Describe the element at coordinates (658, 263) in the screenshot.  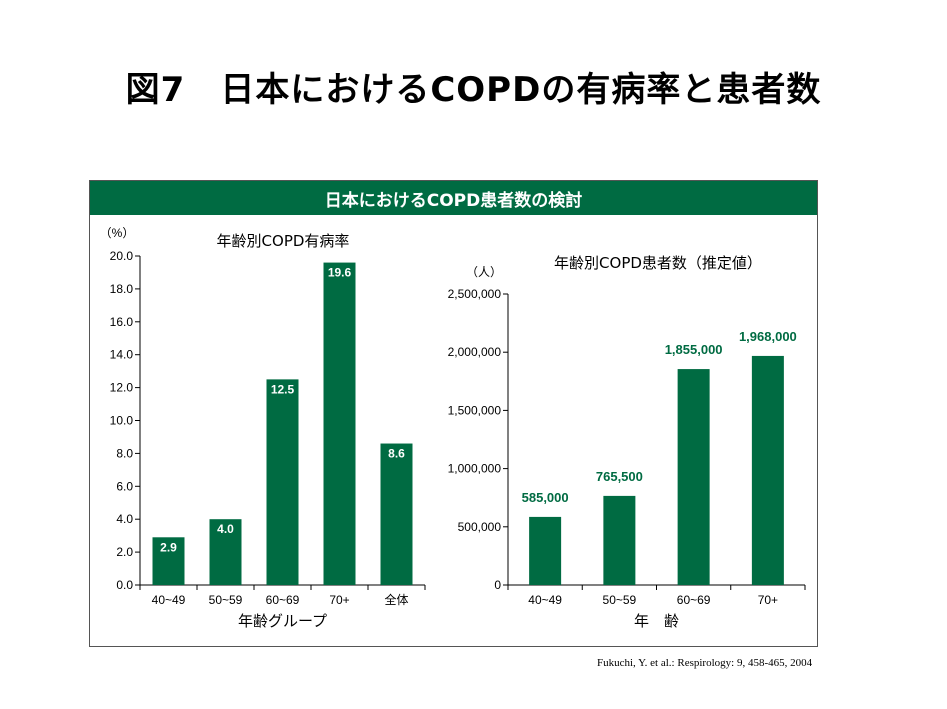
I see `chart-title: 年齢別COPD患者数（推定値）` at that location.